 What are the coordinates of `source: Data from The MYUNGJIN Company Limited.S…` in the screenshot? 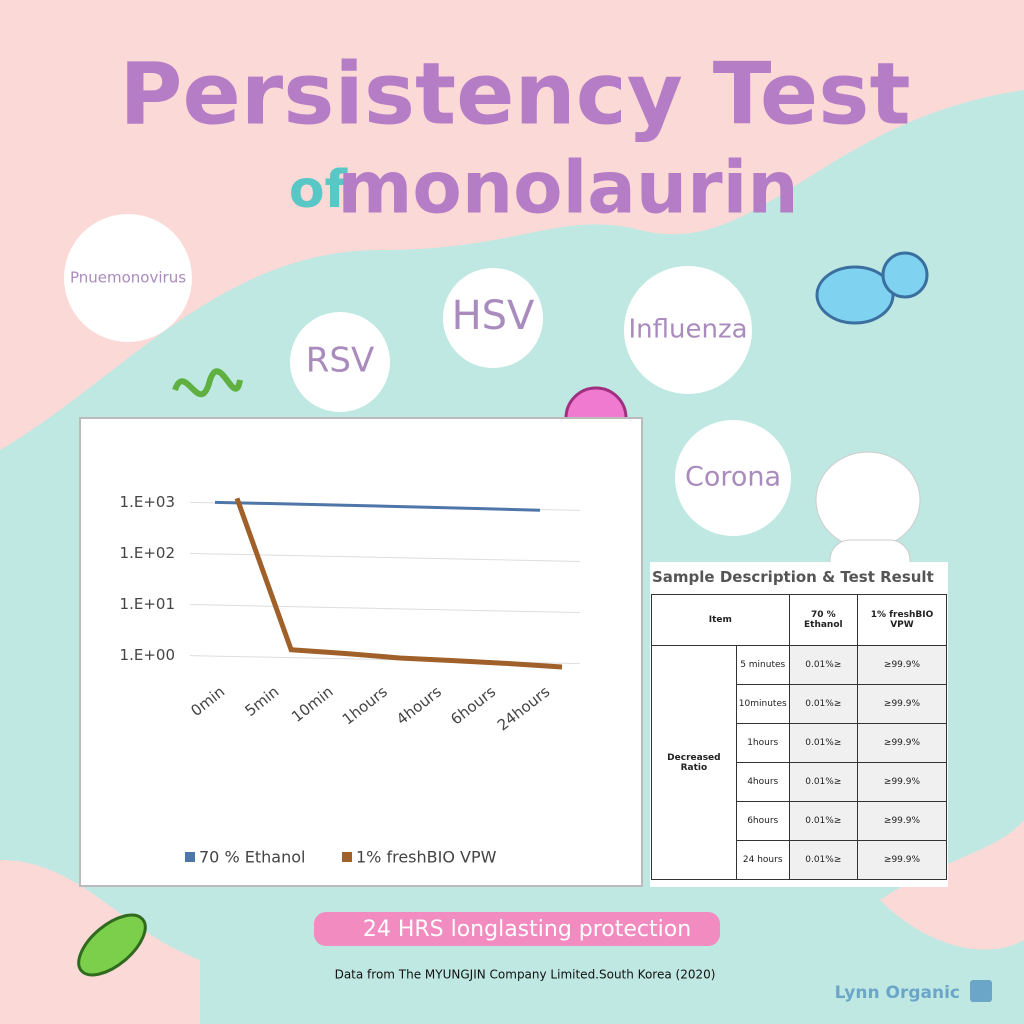 It's located at (525, 975).